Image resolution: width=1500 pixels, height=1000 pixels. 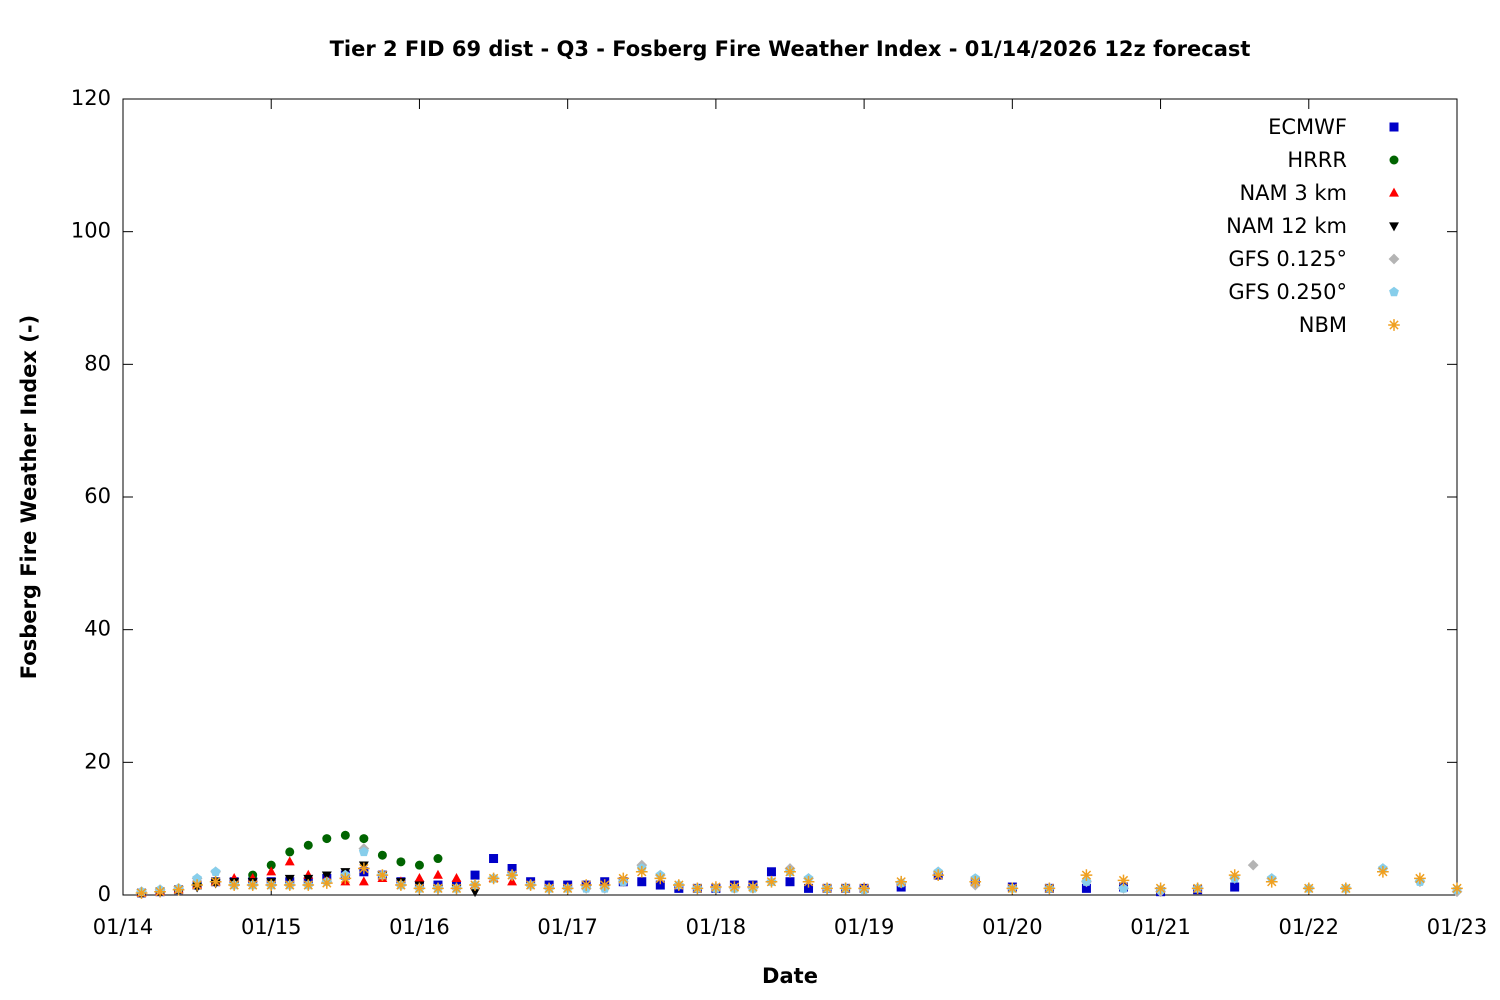 I want to click on x-tick-label: 01/18, so click(x=716, y=927).